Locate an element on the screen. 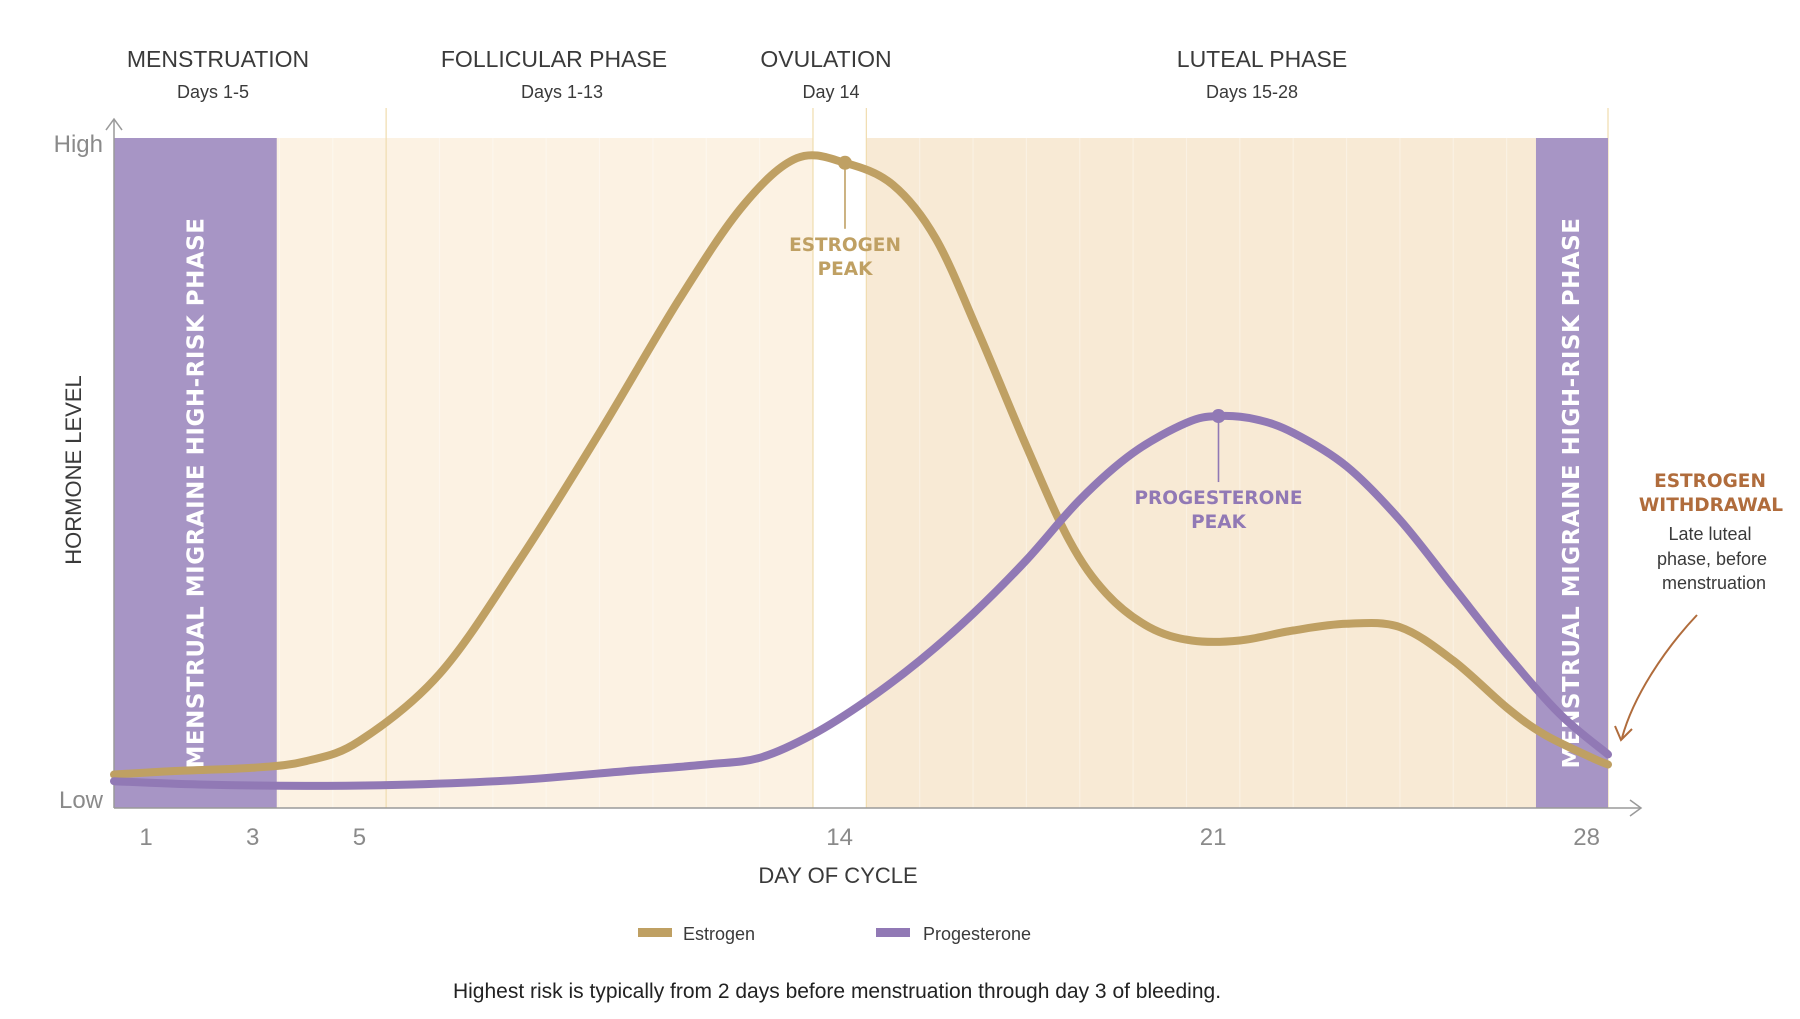 The height and width of the screenshot is (1019, 1800). phase-title: MENSTRUATION is located at coordinates (218, 59).